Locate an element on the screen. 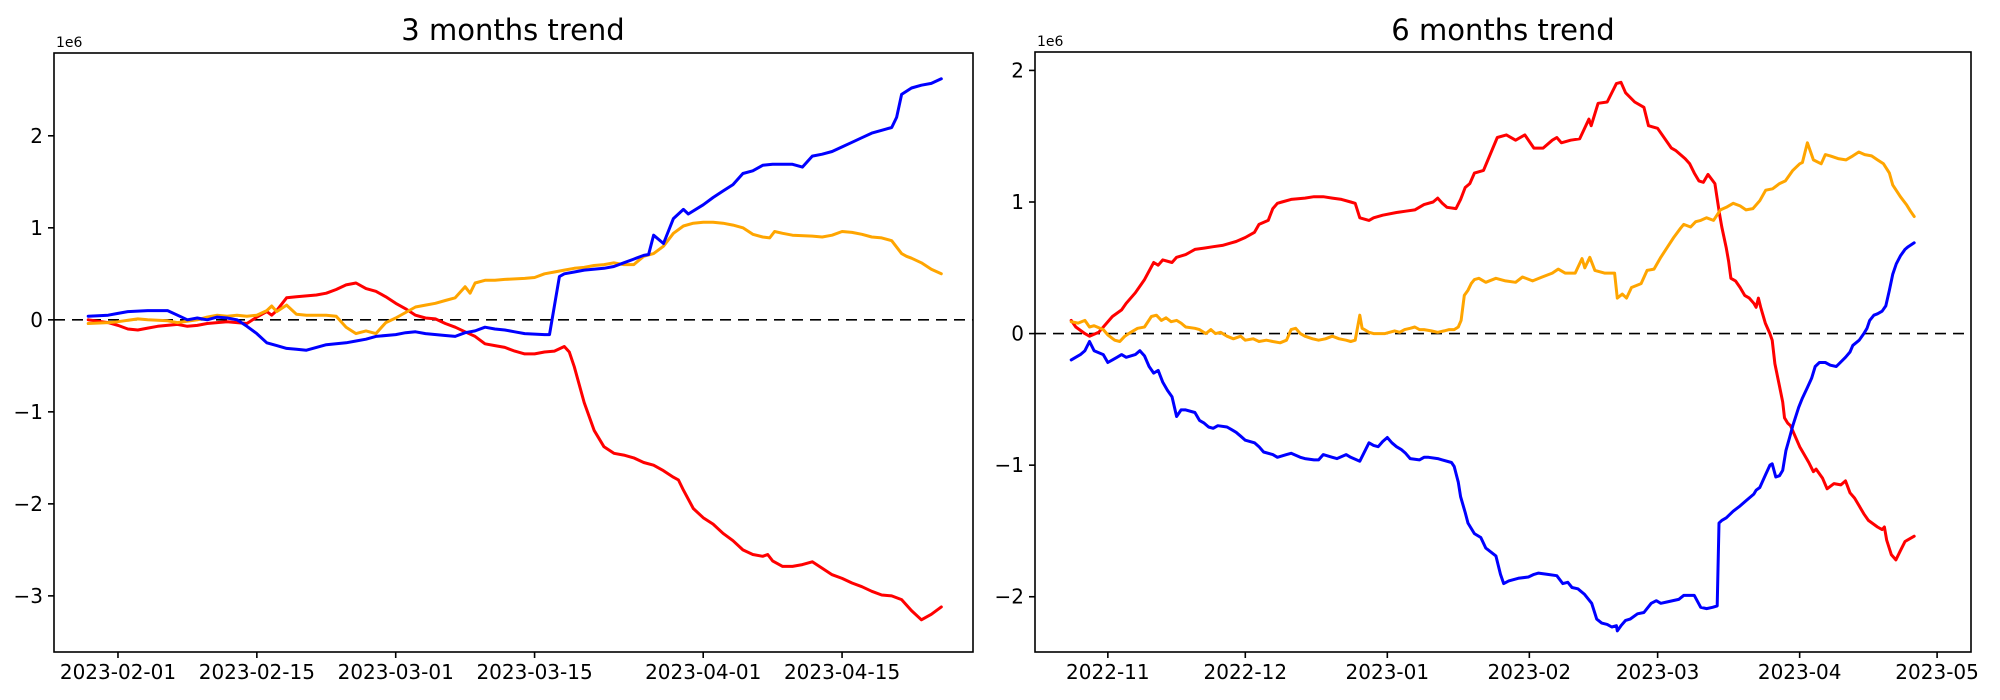 This screenshot has height=700, width=2000. x-tick-label: 2023-02 is located at coordinates (1530, 672).